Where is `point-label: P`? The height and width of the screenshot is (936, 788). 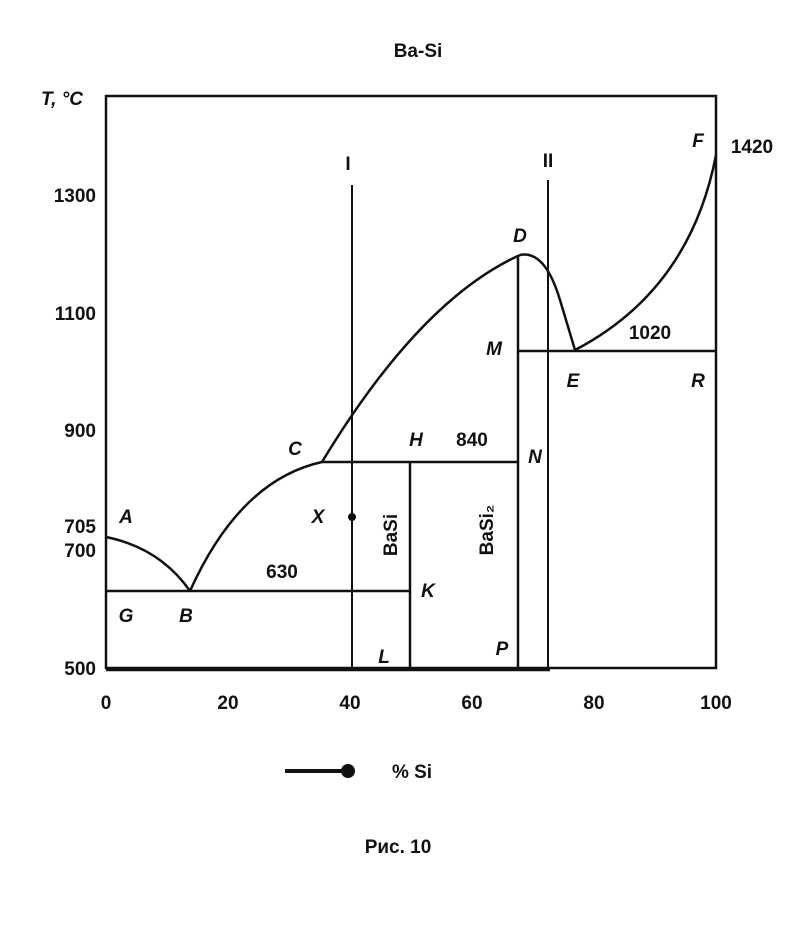
point-label: P is located at coordinates (502, 649).